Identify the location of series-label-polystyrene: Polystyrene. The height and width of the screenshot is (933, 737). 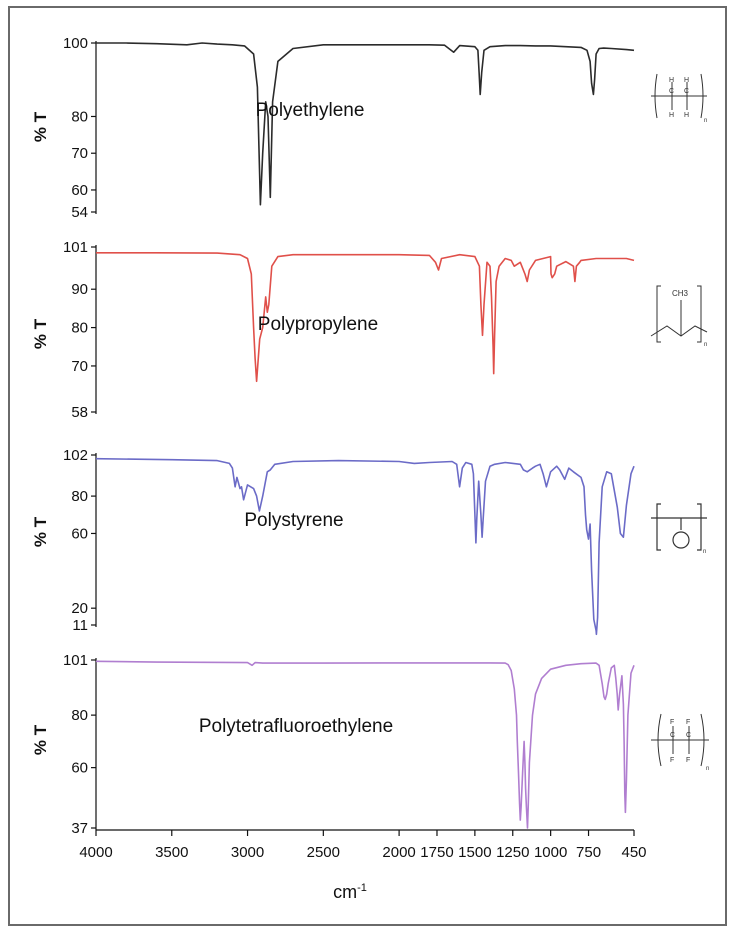
(293, 520).